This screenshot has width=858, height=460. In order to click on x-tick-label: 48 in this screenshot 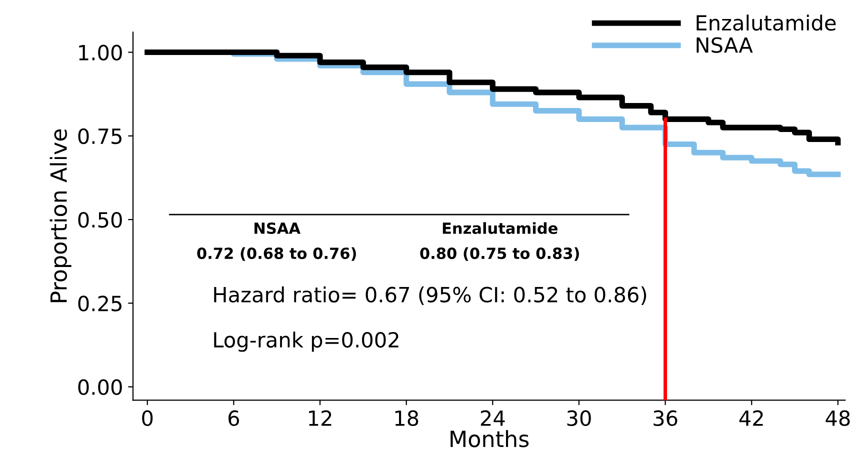, I will do `click(838, 418)`.